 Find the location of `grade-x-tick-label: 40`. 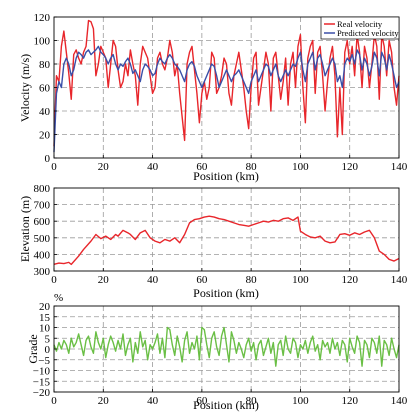

grade-x-tick-label: 40 is located at coordinates (153, 401).